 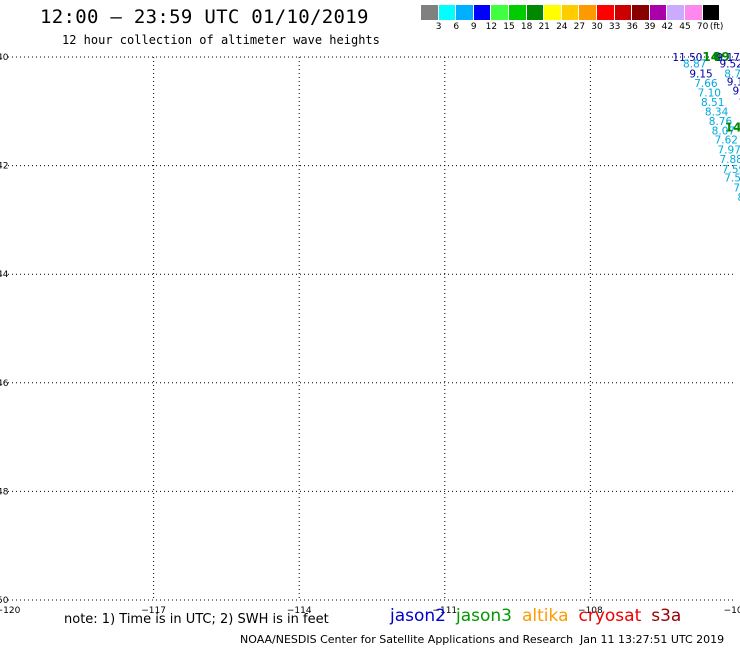 What do you see at coordinates (614, 27) in the screenshot?
I see `legend-tick-label: 33` at bounding box center [614, 27].